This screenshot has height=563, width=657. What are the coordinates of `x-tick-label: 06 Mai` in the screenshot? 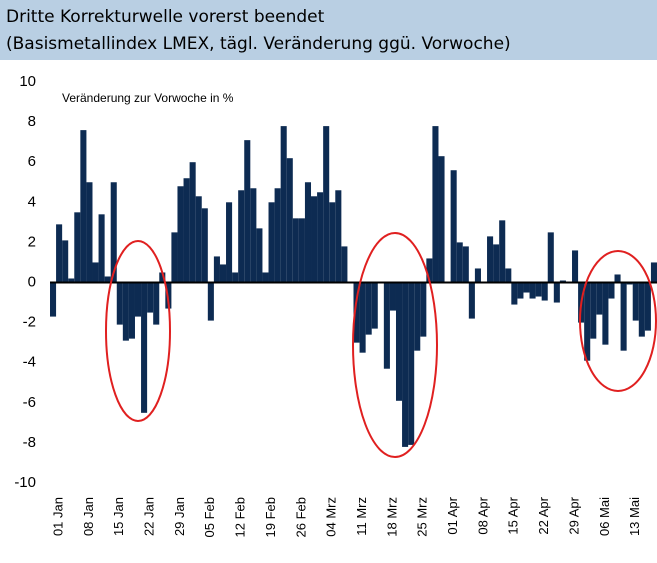 It's located at (604, 516).